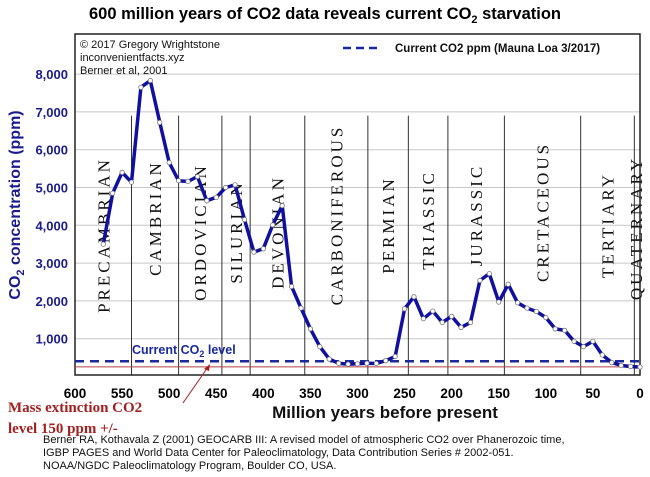 Image resolution: width=650 pixels, height=477 pixels. Describe the element at coordinates (195, 385) in the screenshot. I see `annotation-arrow` at that location.